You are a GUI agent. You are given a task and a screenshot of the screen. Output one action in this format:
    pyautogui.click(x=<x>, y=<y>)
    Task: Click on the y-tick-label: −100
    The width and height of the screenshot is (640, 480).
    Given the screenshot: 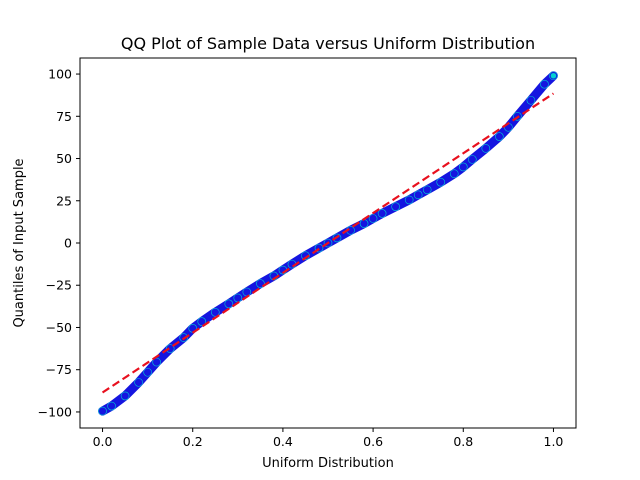 What is the action you would take?
    pyautogui.click(x=55, y=411)
    